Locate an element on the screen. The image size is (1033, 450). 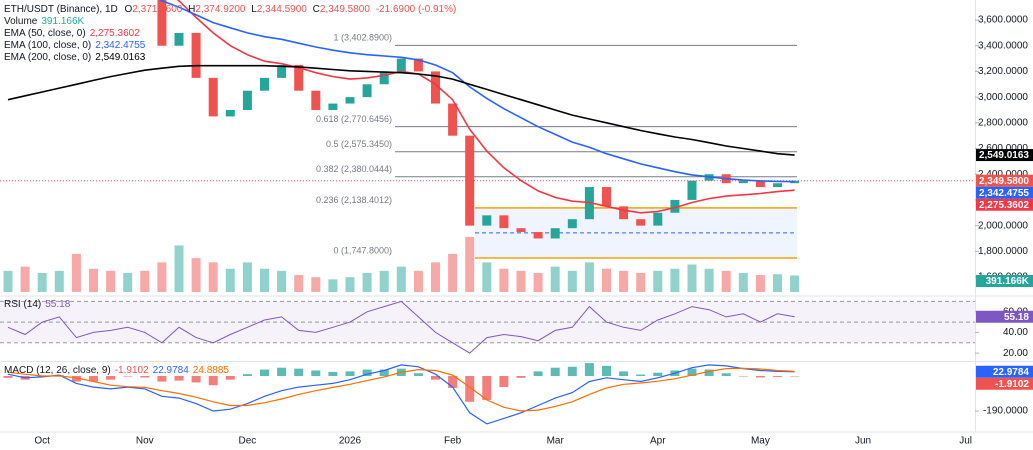
legend-name: EMA (200, close, 0) is located at coordinates (47, 57).